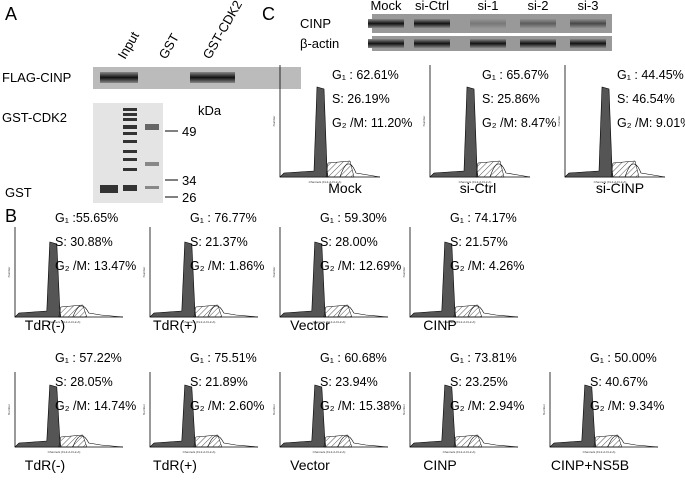 The image size is (685, 481). I want to click on cell-cycle-stat: S: 40.67%, so click(619, 382).